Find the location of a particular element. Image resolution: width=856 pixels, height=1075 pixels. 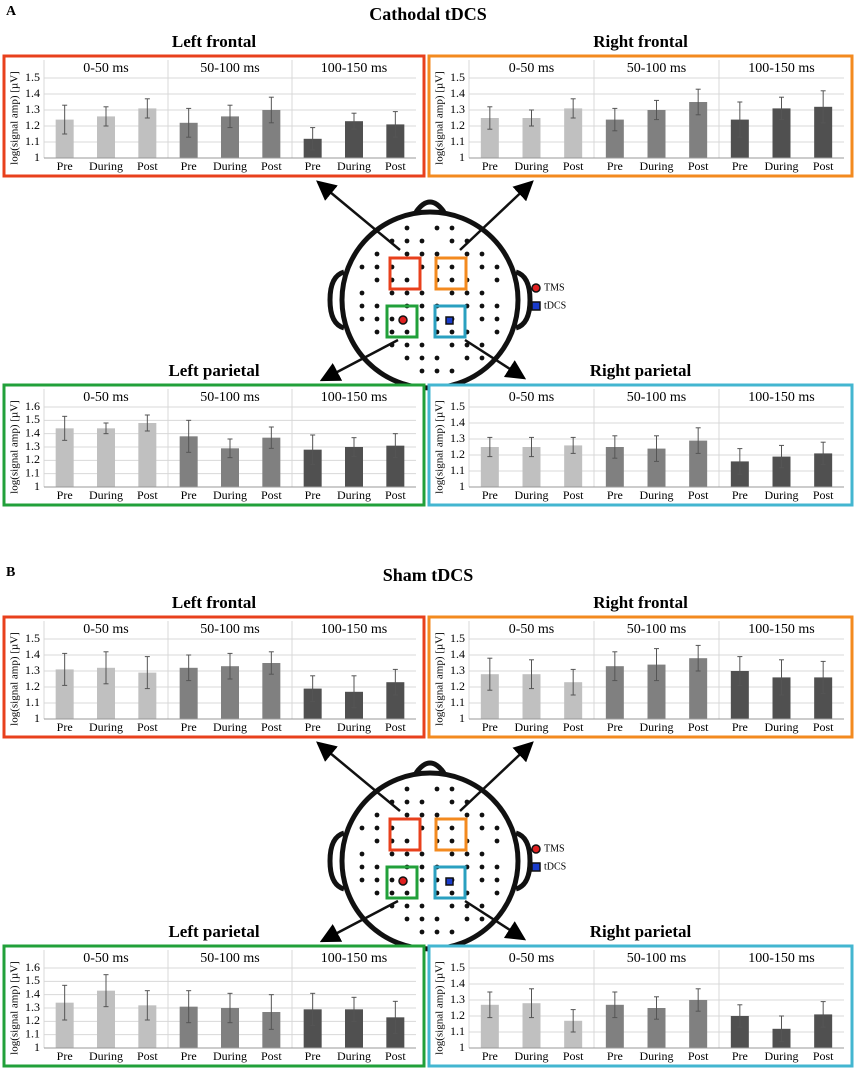

region-title: Right parietal is located at coordinates (641, 370).